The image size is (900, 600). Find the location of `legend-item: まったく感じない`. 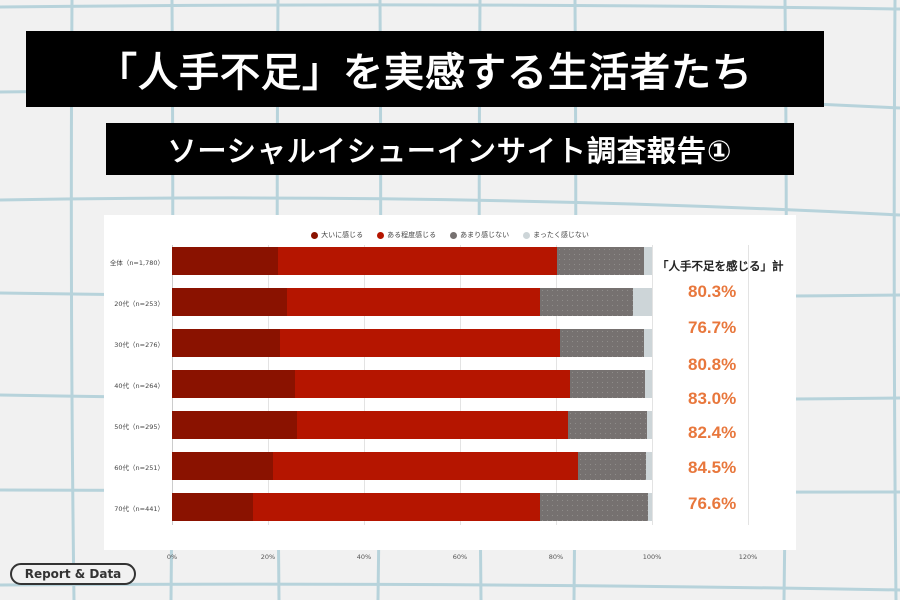

legend-item: まったく感じない is located at coordinates (556, 235).